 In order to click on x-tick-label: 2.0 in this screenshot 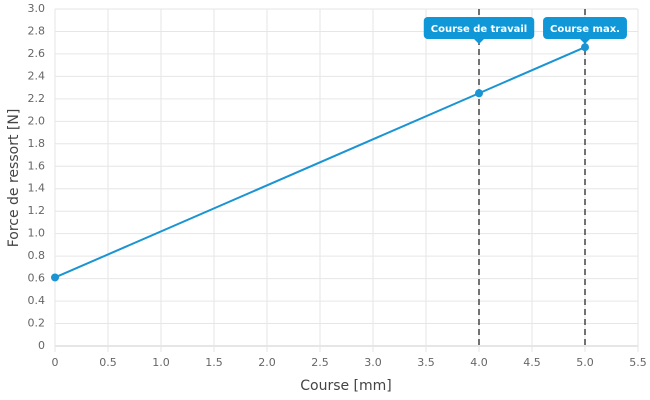, I will do `click(267, 362)`.